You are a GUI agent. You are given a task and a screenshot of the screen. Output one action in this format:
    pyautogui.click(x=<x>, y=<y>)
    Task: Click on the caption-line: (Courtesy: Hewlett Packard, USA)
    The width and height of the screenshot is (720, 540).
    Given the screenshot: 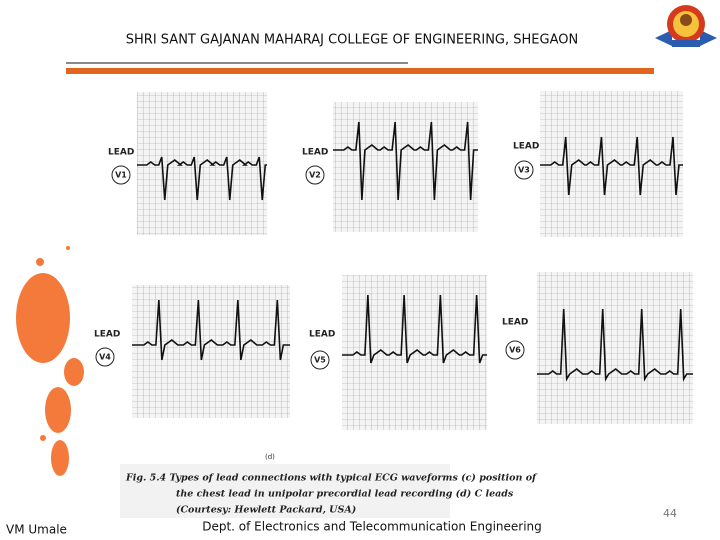 What is the action you would take?
    pyautogui.click(x=266, y=510)
    